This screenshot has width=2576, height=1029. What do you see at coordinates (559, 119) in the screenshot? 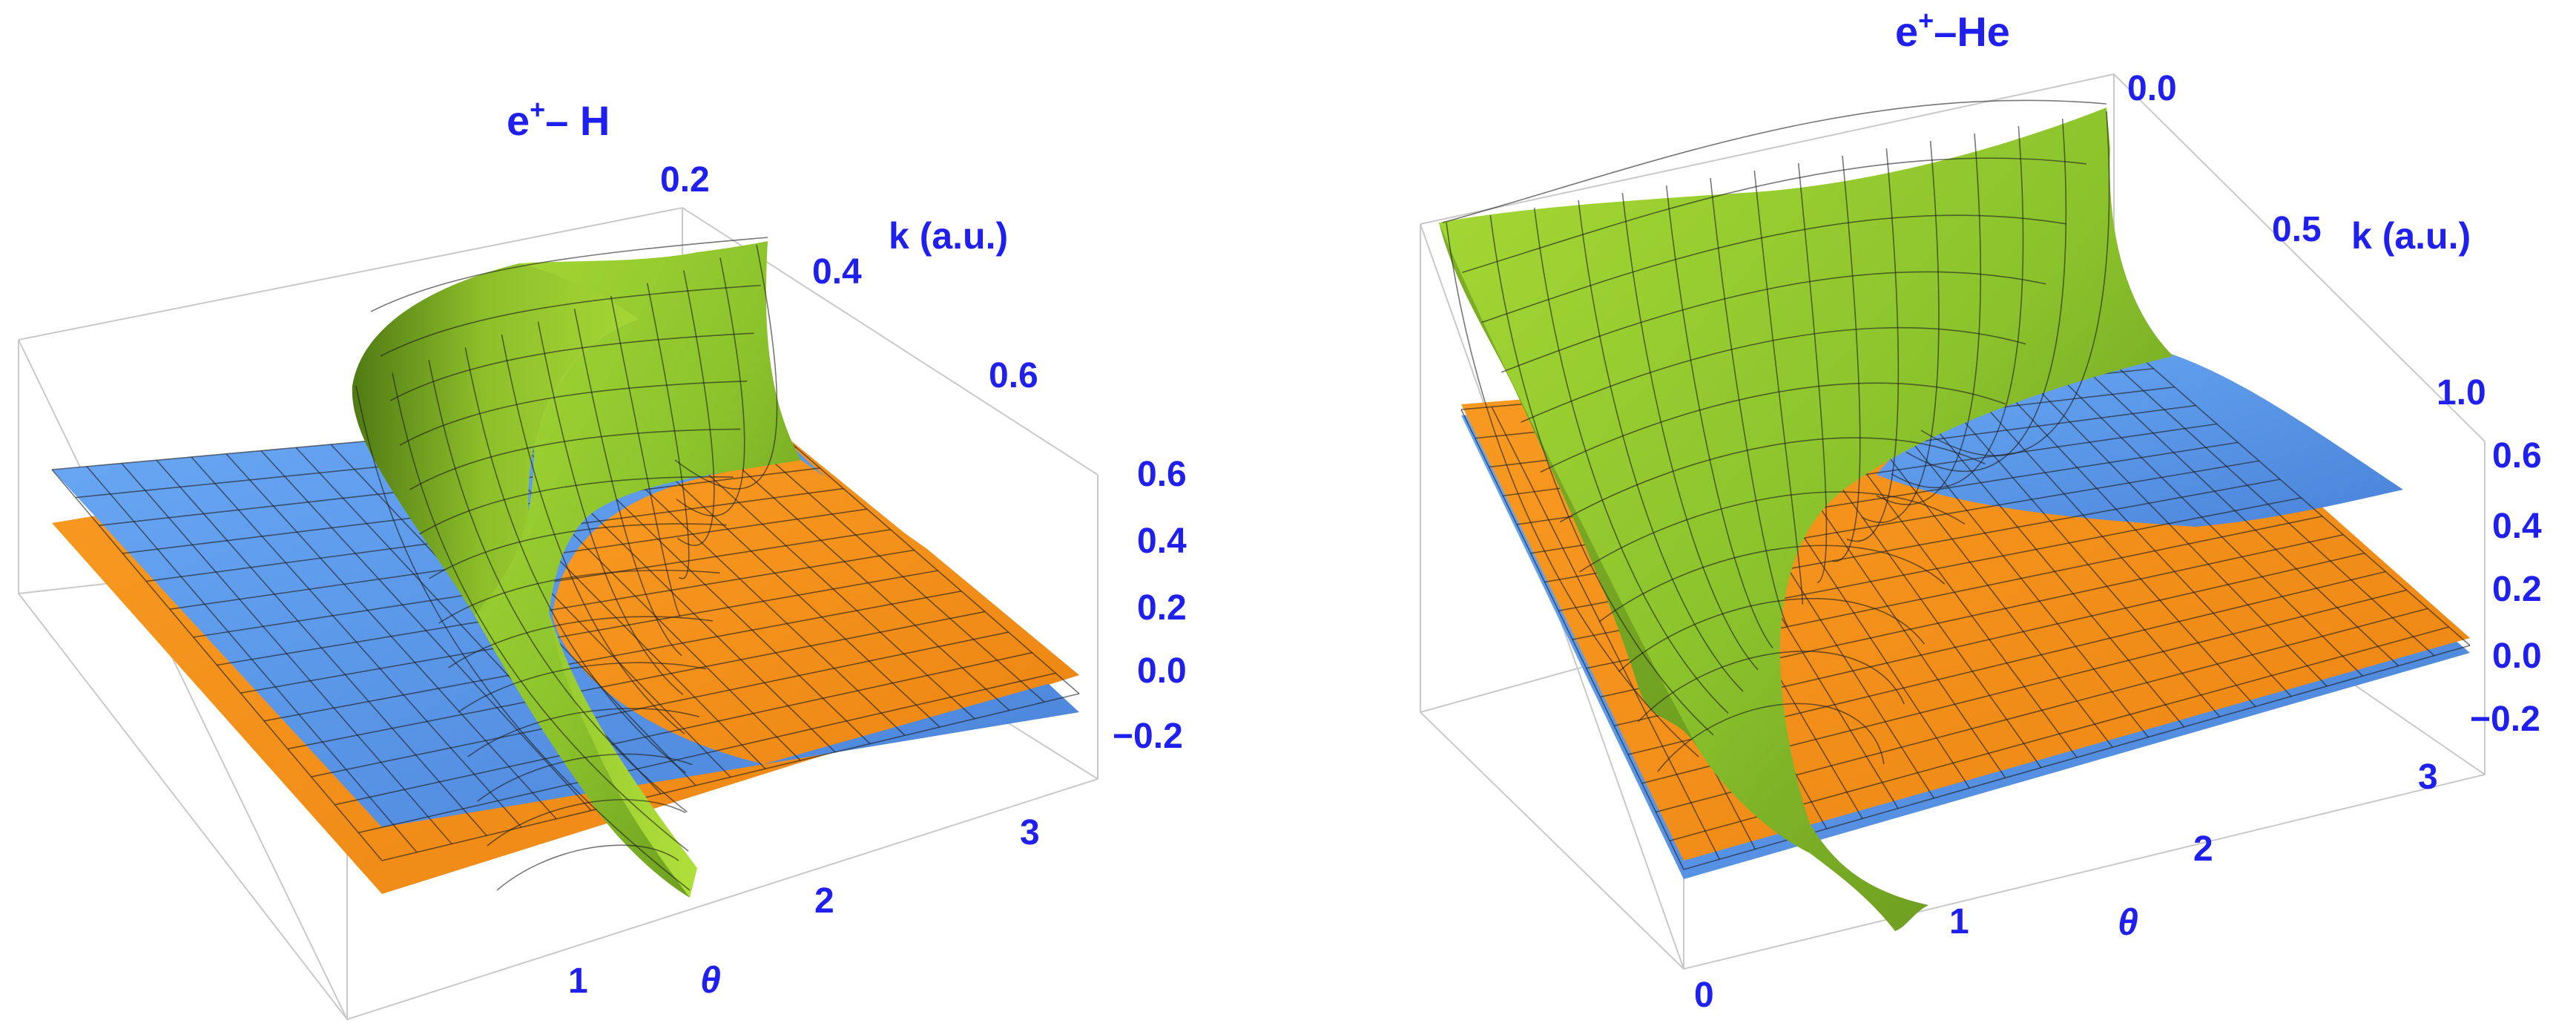
I see `panel-title: e+– H` at bounding box center [559, 119].